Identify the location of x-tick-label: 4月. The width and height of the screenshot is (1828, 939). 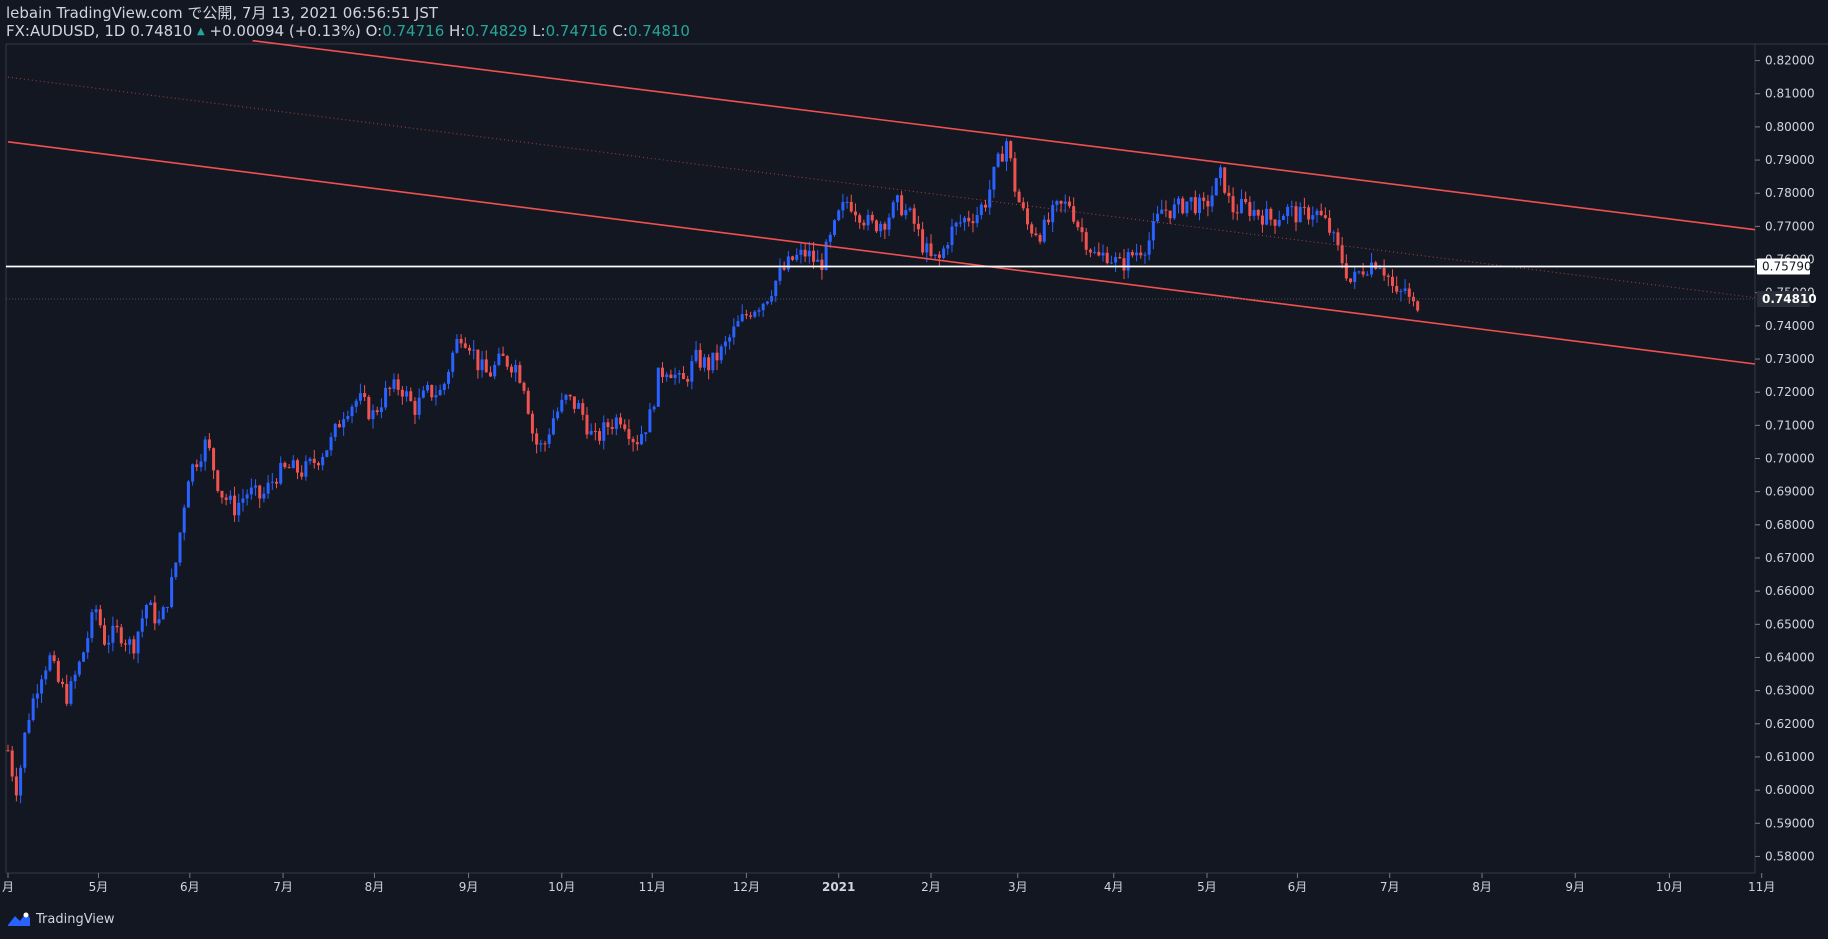
(1114, 887).